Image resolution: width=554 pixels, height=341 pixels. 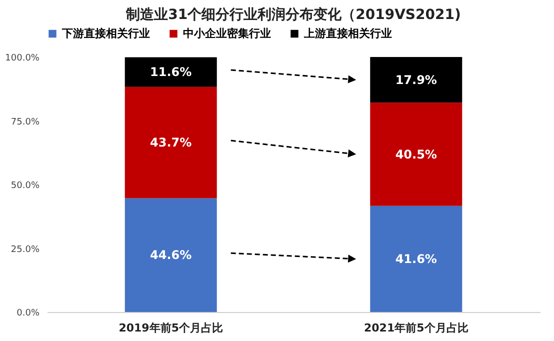 I want to click on data-label: 44.6%, so click(x=171, y=255).